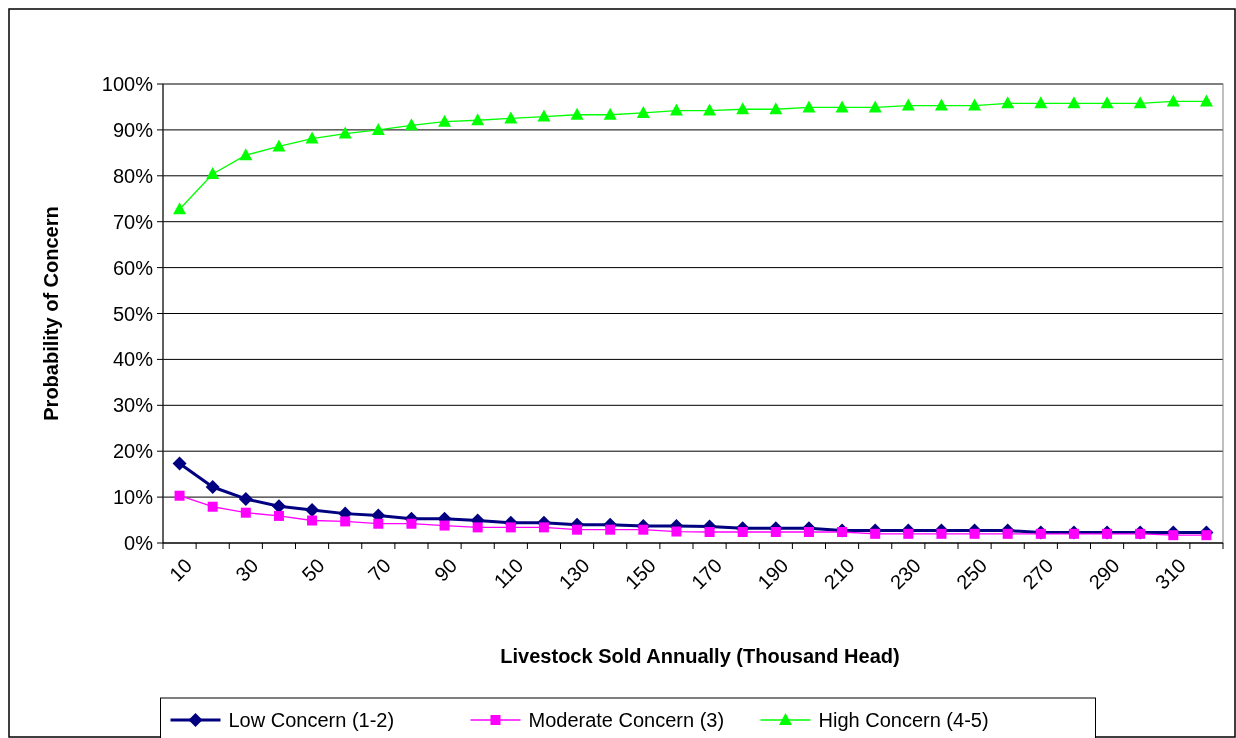  I want to click on x-tick-label: 210, so click(839, 574).